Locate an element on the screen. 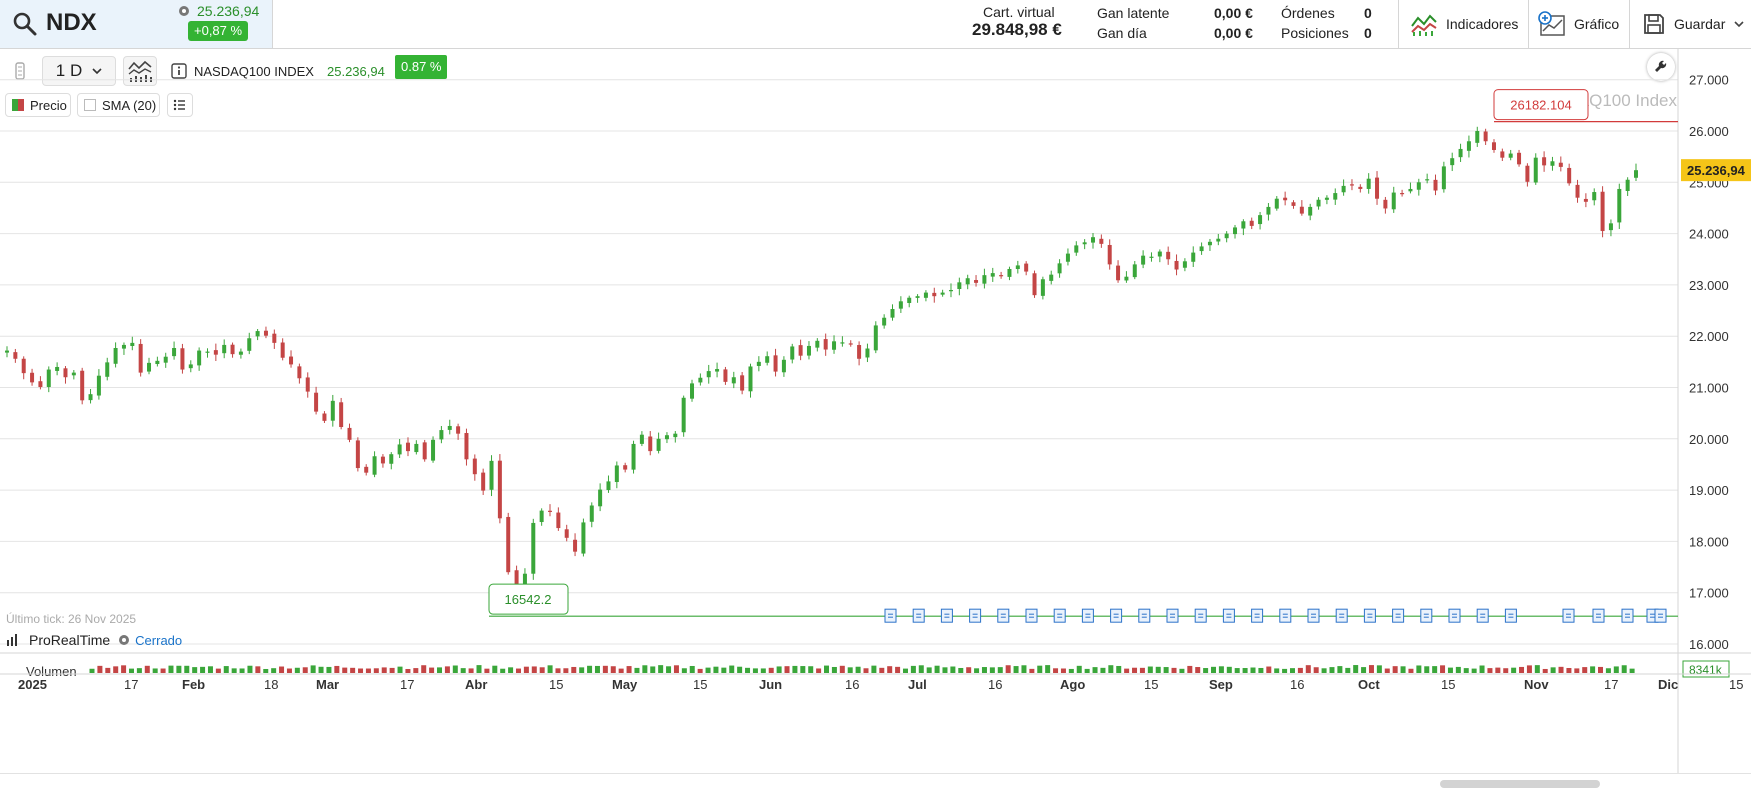 The height and width of the screenshot is (794, 1751). grip-icon is located at coordinates (20, 71).